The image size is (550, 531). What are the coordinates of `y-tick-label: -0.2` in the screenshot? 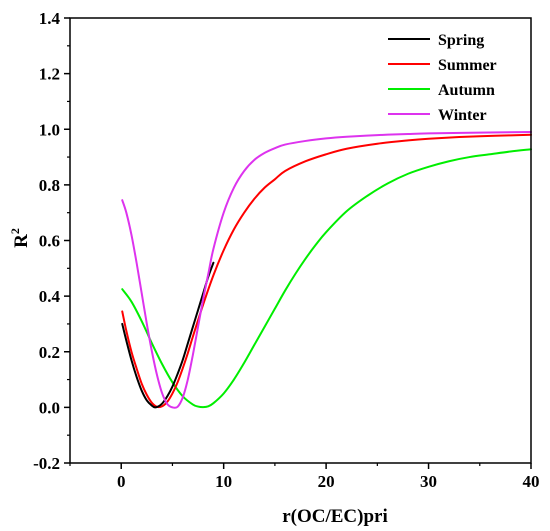 It's located at (46, 463).